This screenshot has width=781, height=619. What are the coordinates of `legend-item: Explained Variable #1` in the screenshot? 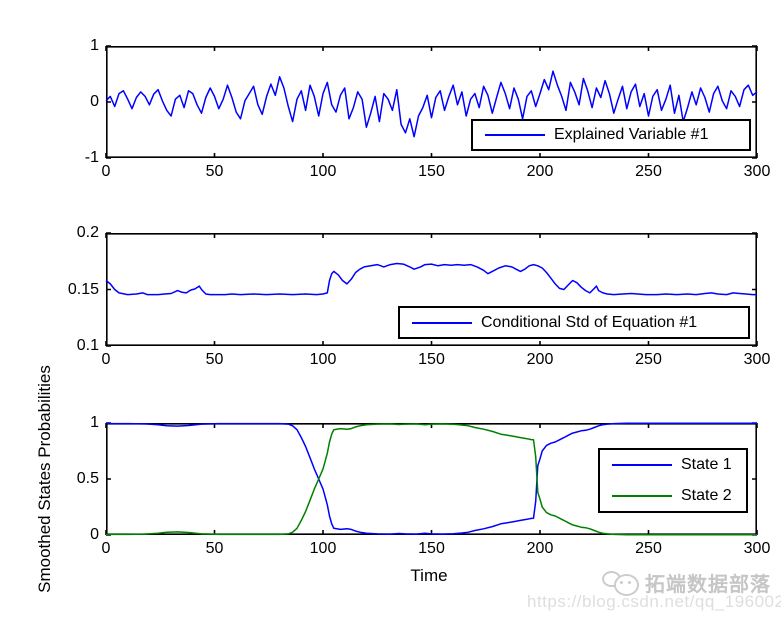 It's located at (611, 135).